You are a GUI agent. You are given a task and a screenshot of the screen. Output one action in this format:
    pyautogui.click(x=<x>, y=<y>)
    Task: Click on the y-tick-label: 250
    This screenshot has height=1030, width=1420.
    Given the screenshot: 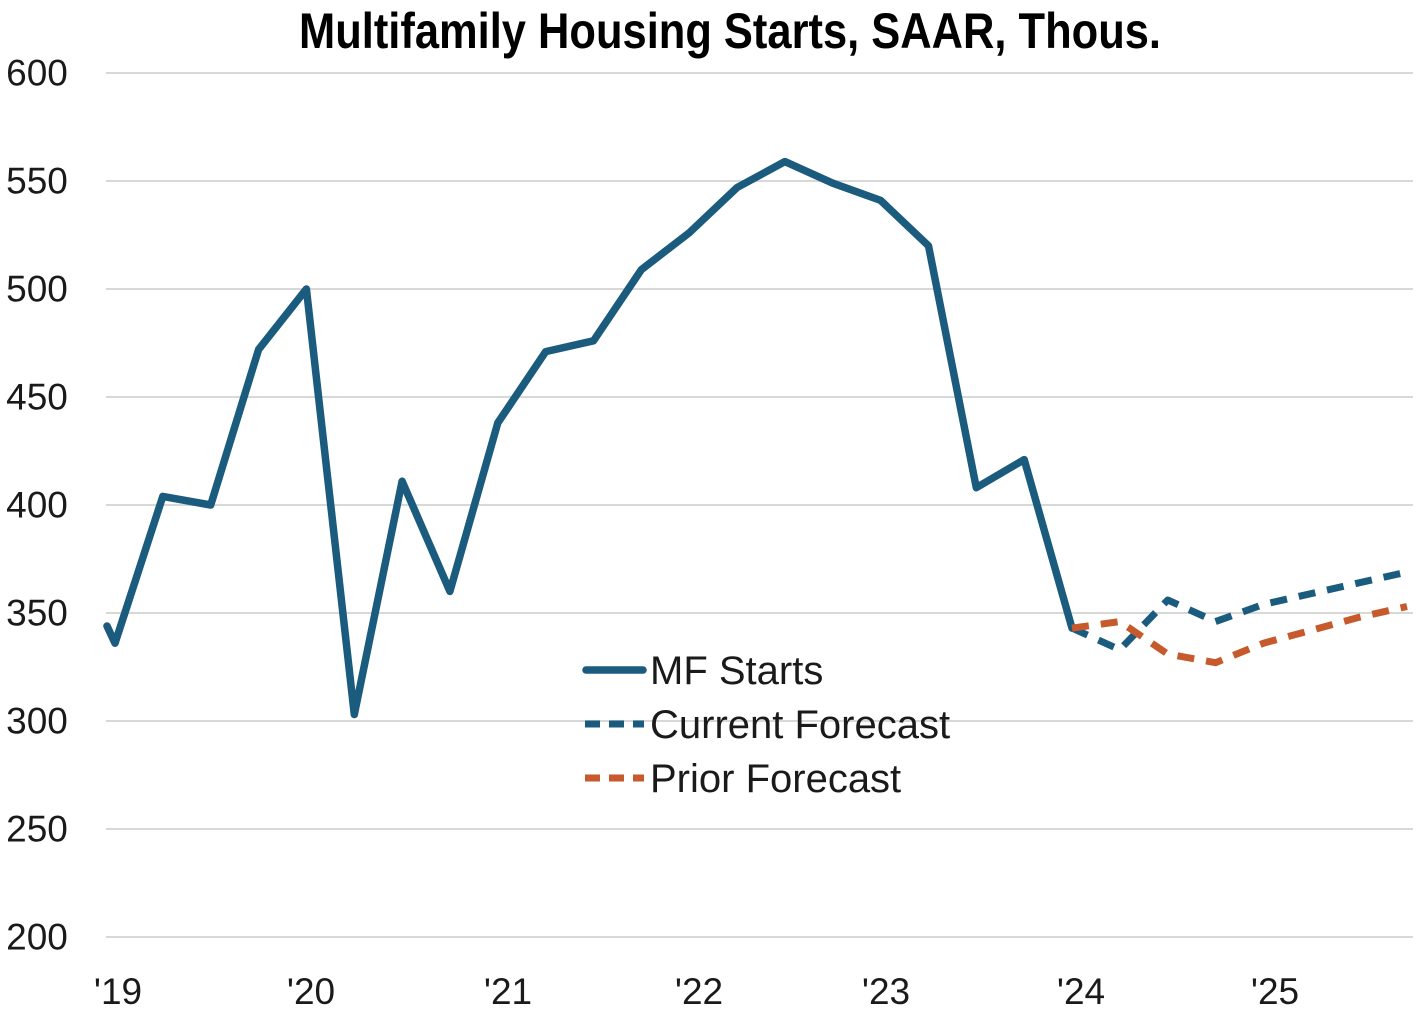 What is the action you would take?
    pyautogui.click(x=37, y=829)
    